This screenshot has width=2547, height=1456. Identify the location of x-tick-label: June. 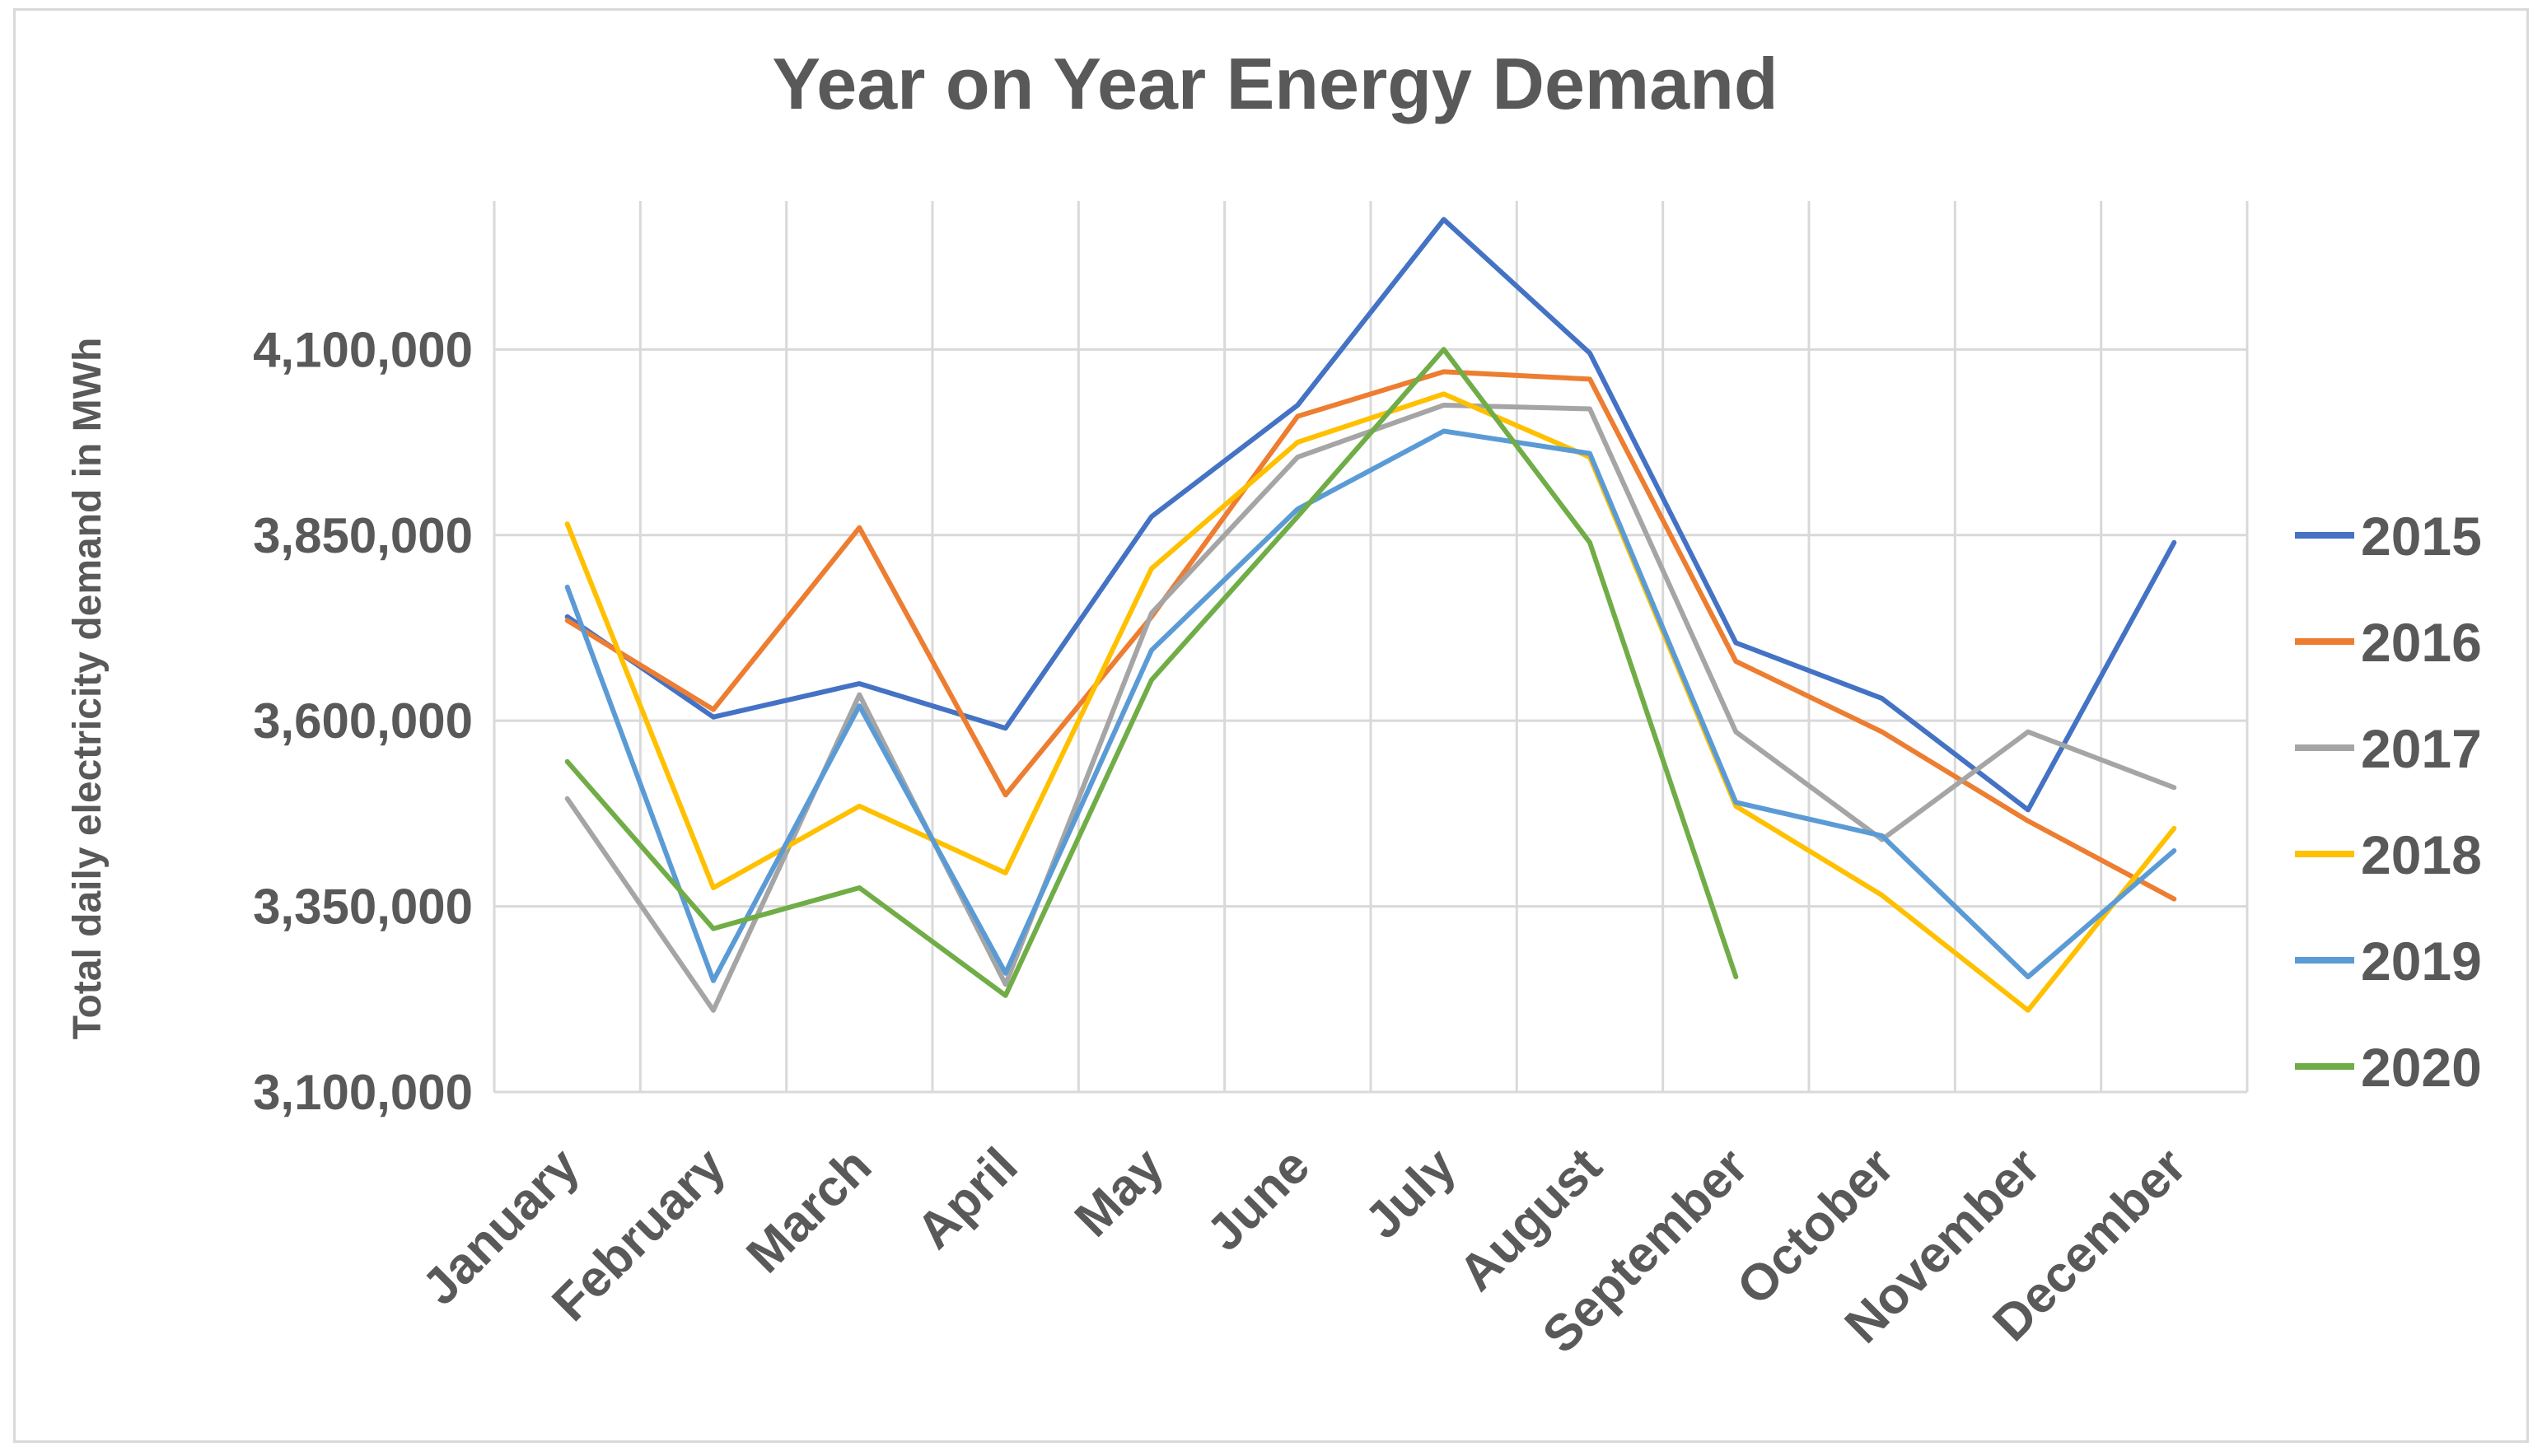
(1258, 1199).